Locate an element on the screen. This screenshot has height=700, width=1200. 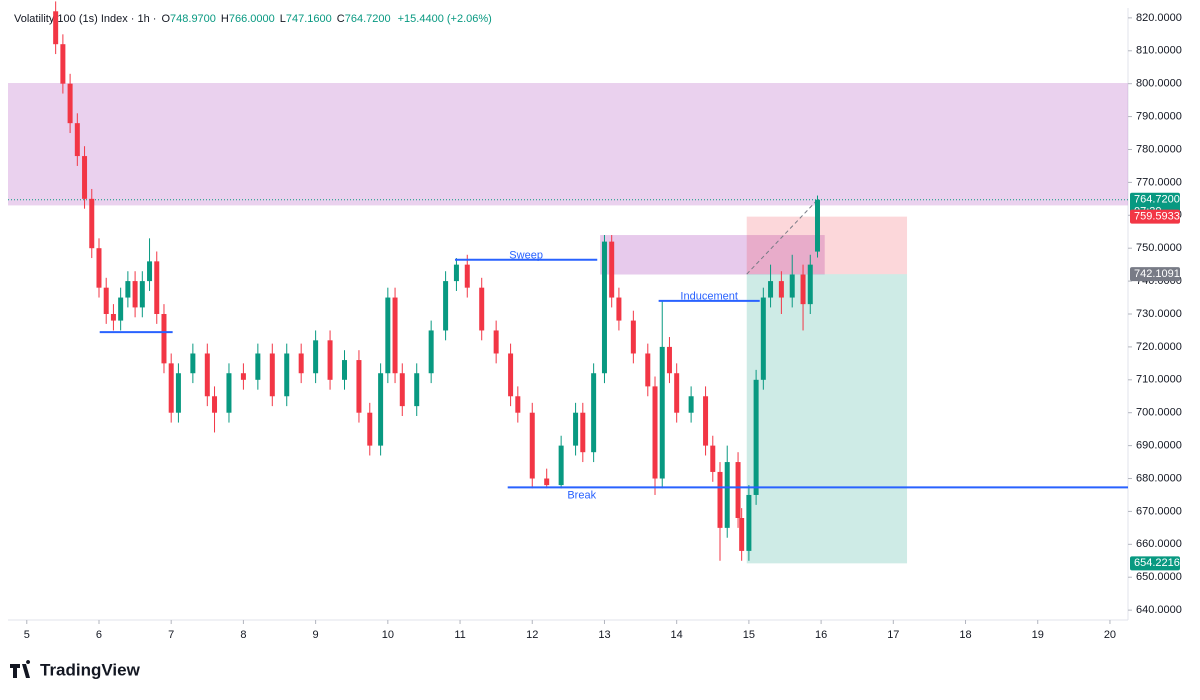
x-tick-label: 19 is located at coordinates (1038, 635).